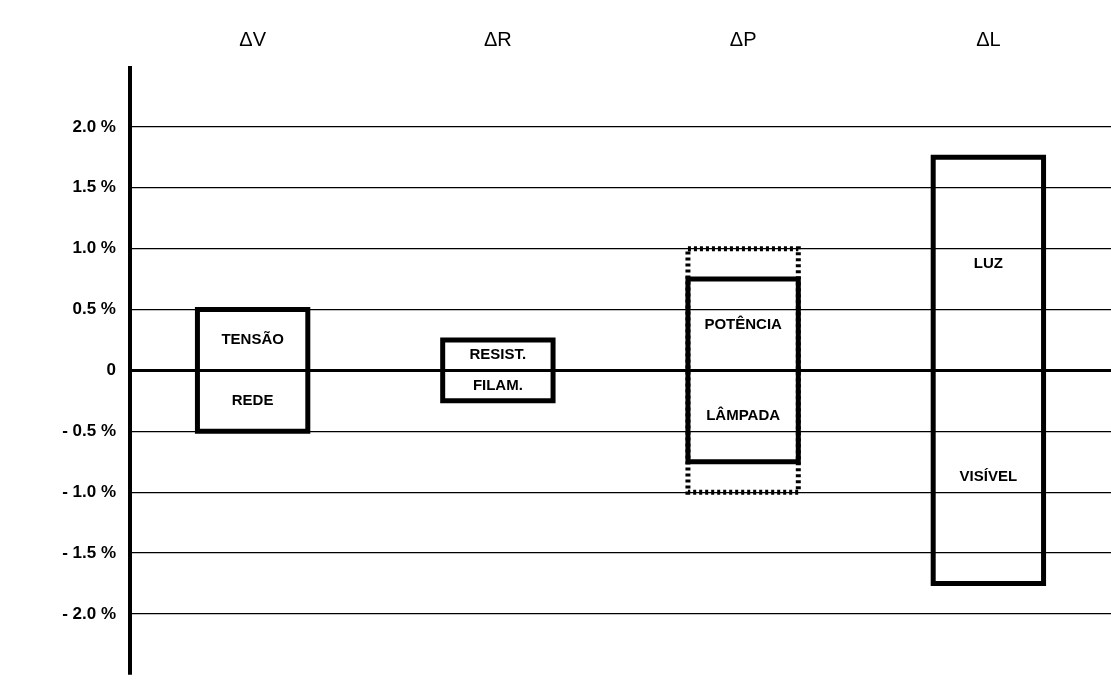 This screenshot has height=699, width=1111. Describe the element at coordinates (253, 339) in the screenshot. I see `annotation: TENSÃO` at that location.